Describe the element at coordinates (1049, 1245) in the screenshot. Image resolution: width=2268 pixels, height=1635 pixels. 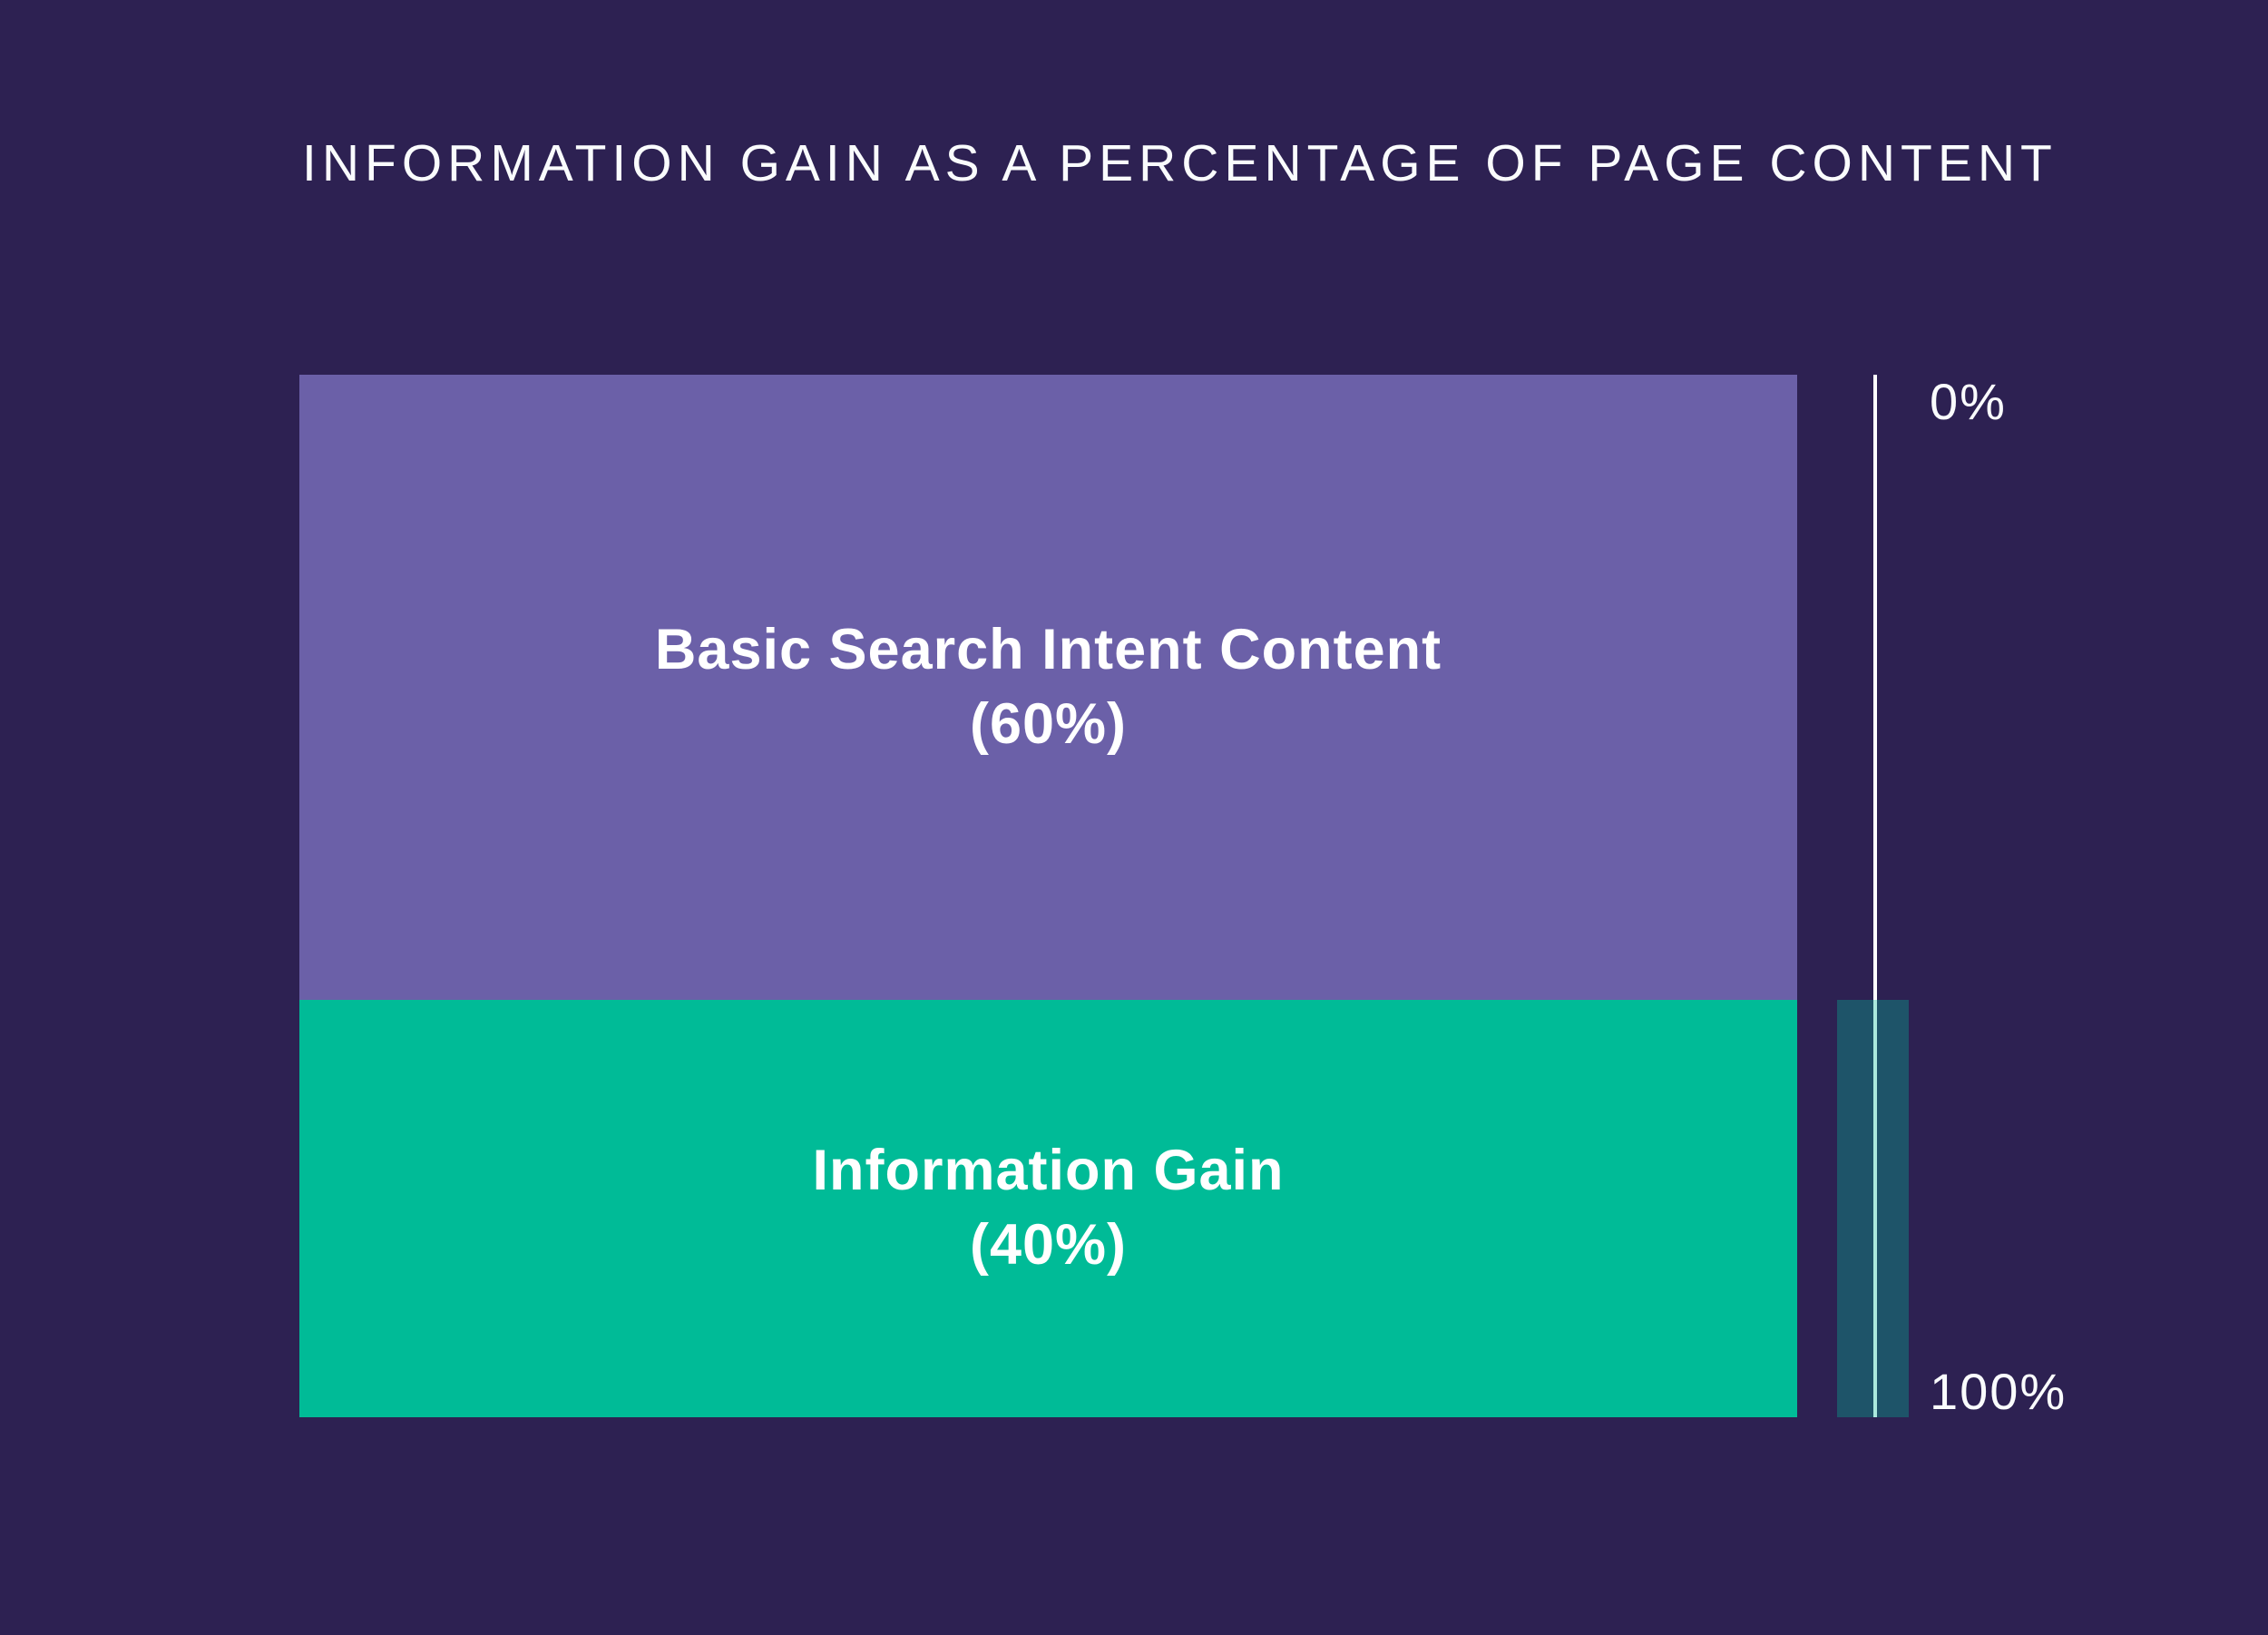
I see `segment-value-label: (40%)` at that location.